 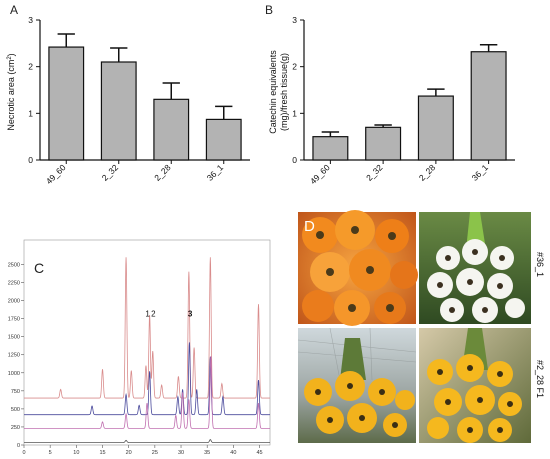 I want to click on y-axis-label: Necrotic area (cm2), so click(x=11, y=91).